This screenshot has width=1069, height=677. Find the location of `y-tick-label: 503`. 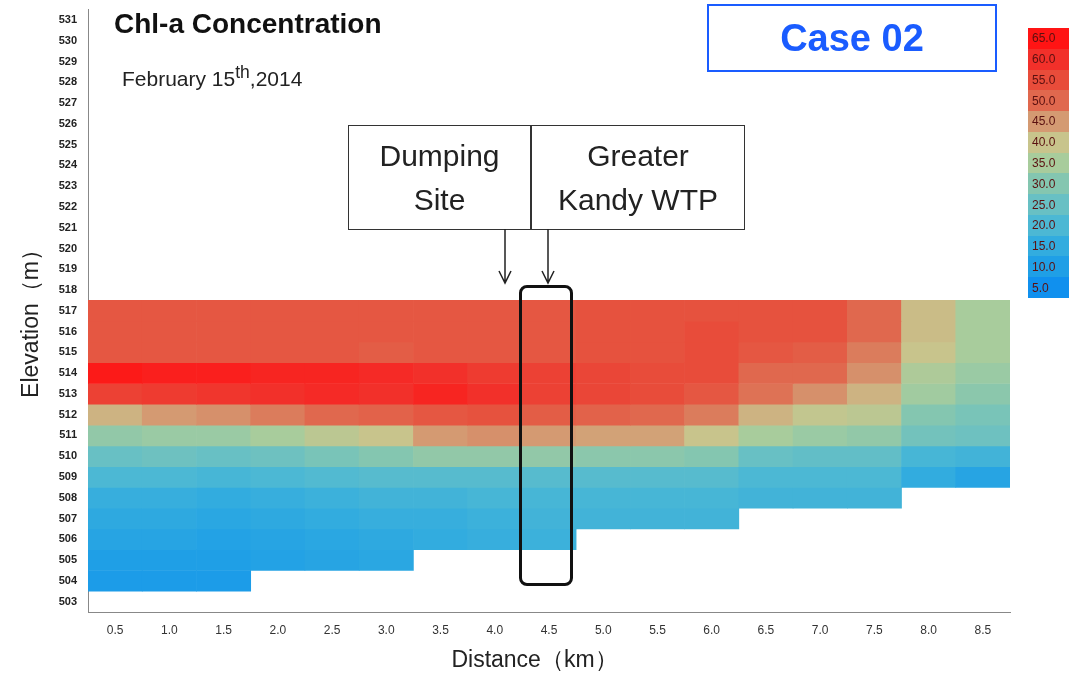

y-tick-label: 503 is located at coordinates (67, 600).